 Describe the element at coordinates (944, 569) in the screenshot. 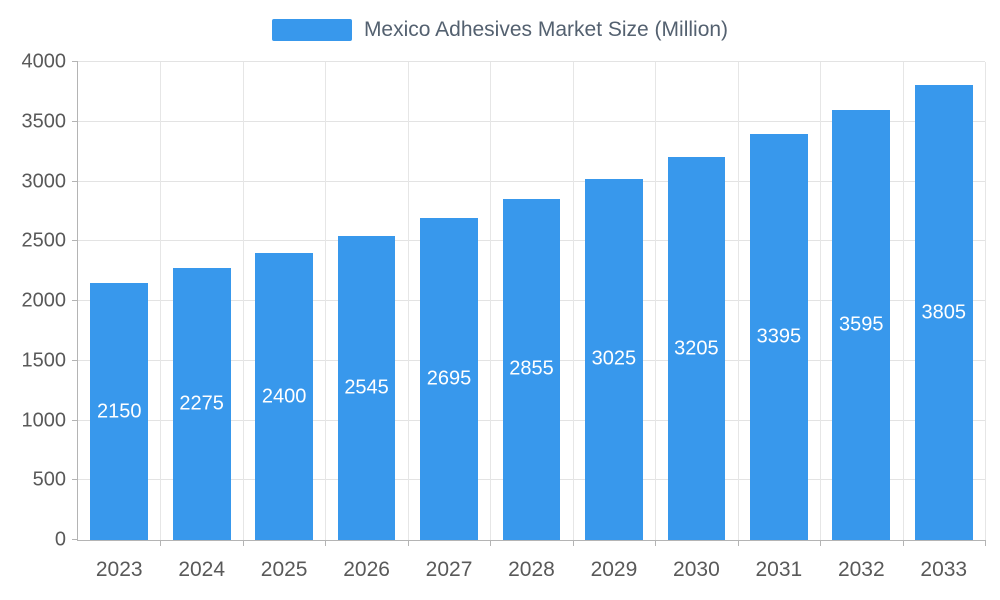

I see `x-tick-label: 2033` at that location.